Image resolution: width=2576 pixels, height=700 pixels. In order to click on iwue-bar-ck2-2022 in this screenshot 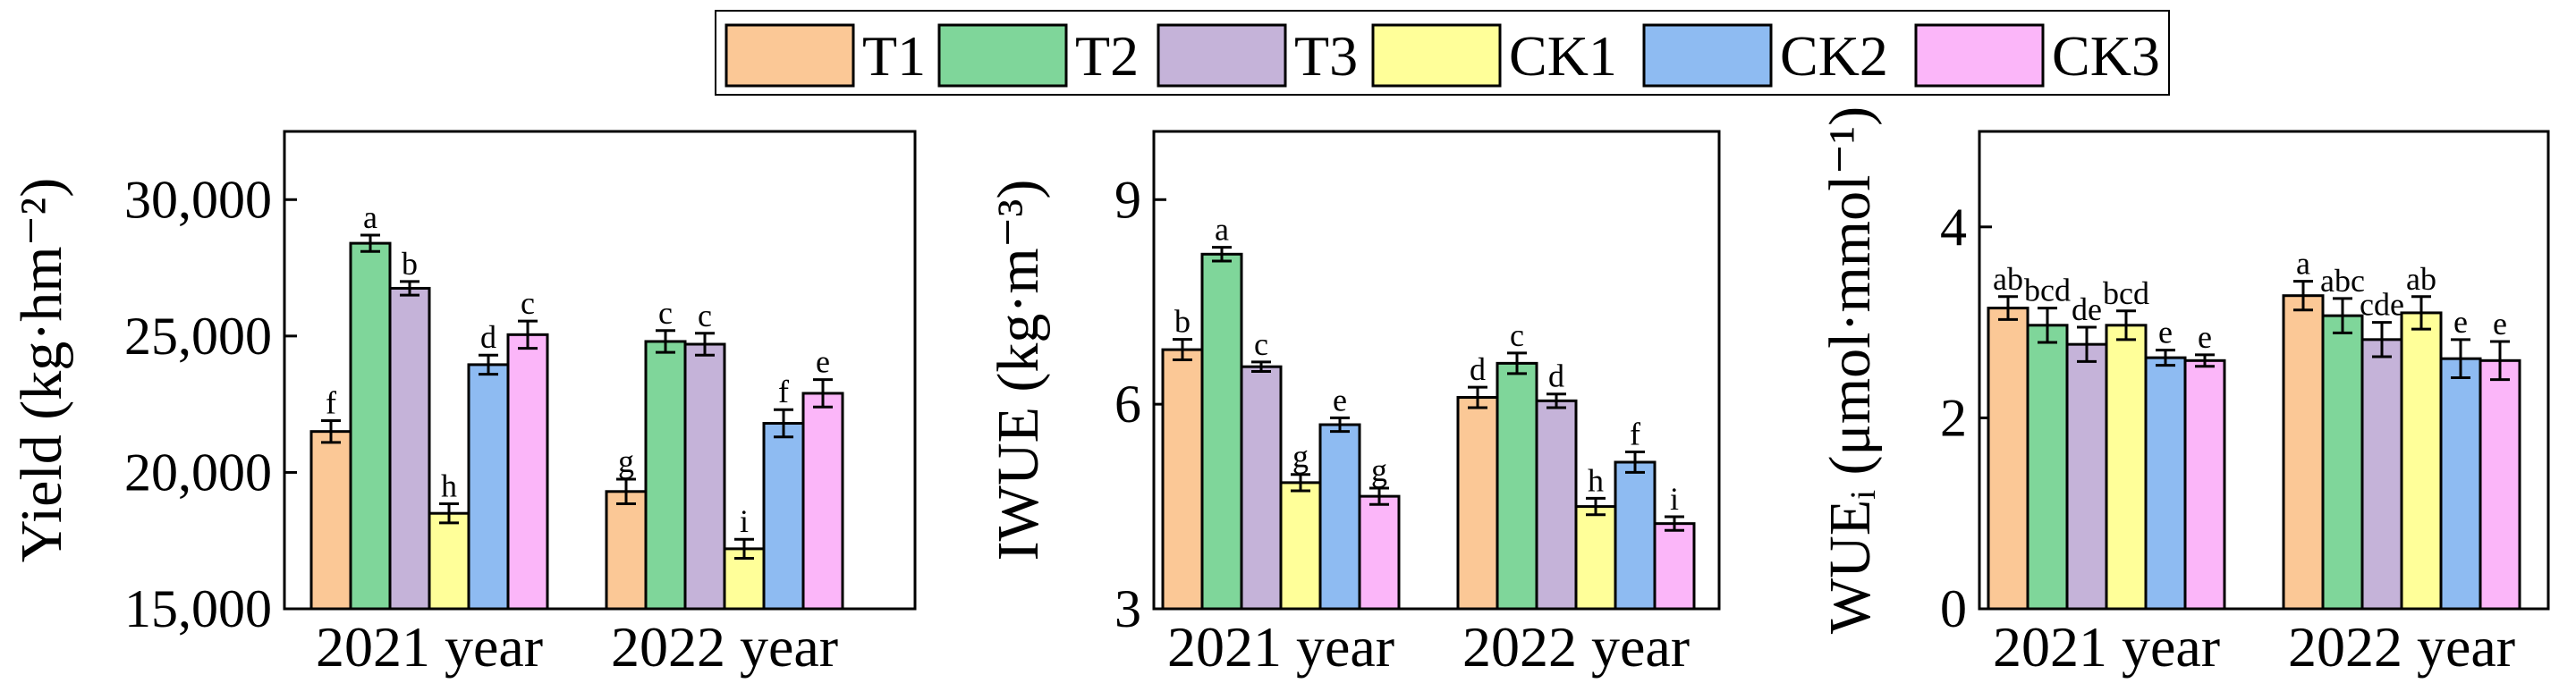, I will do `click(1635, 535)`.